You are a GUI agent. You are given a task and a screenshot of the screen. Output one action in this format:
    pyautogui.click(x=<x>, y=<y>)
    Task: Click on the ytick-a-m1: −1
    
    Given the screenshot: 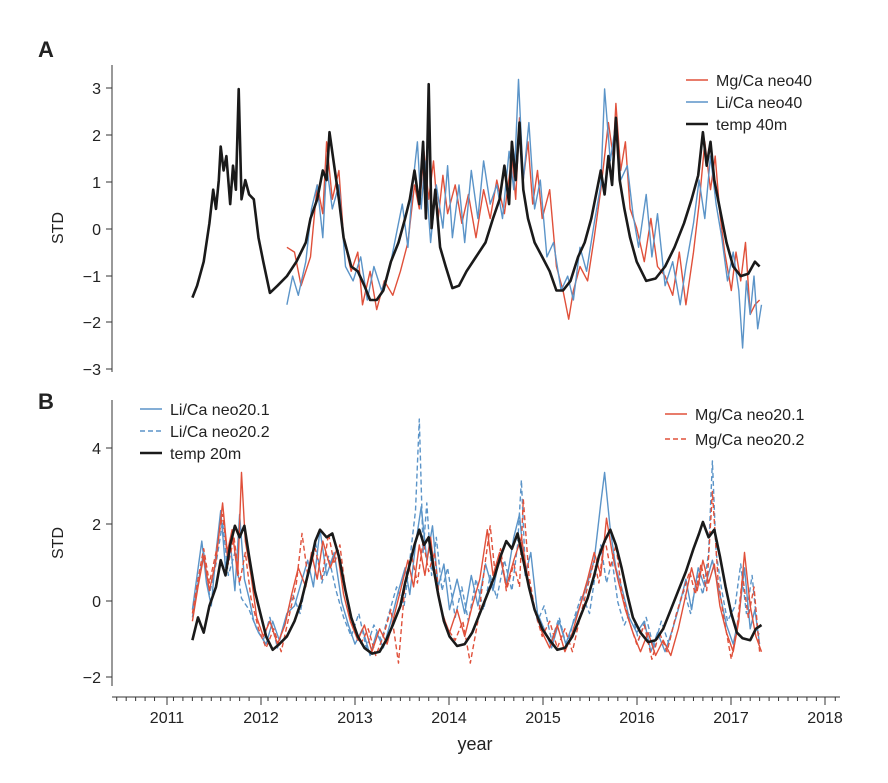 What is the action you would take?
    pyautogui.click(x=92, y=277)
    